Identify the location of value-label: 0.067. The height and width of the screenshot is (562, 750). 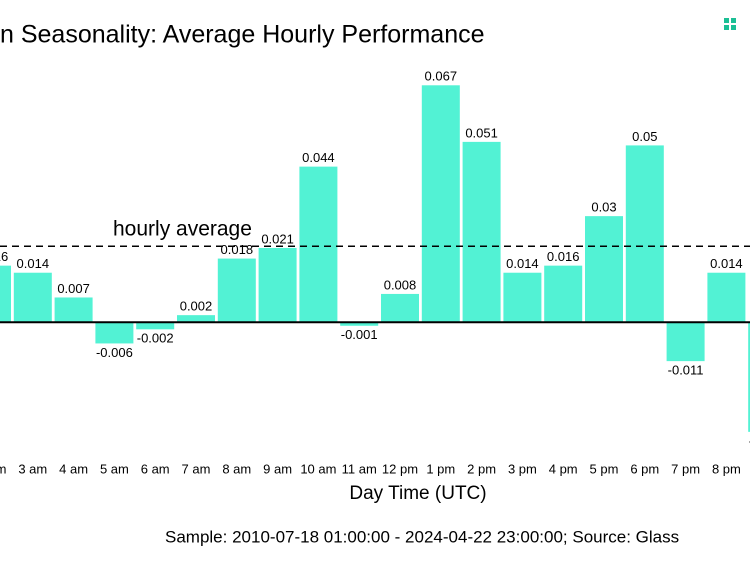
(441, 76).